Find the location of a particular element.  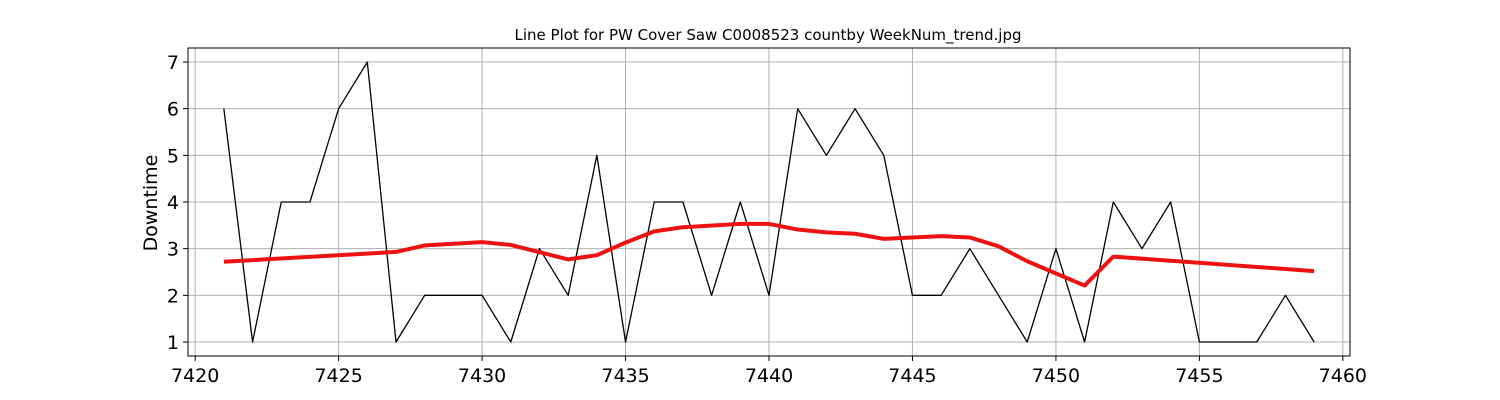

x-tick-label: 7455 is located at coordinates (1199, 376).